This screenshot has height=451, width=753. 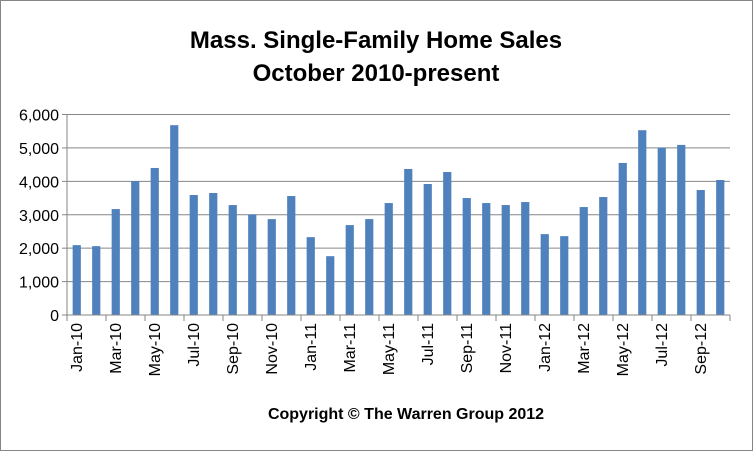 I want to click on y-tick-label: 1,000, so click(x=39, y=283).